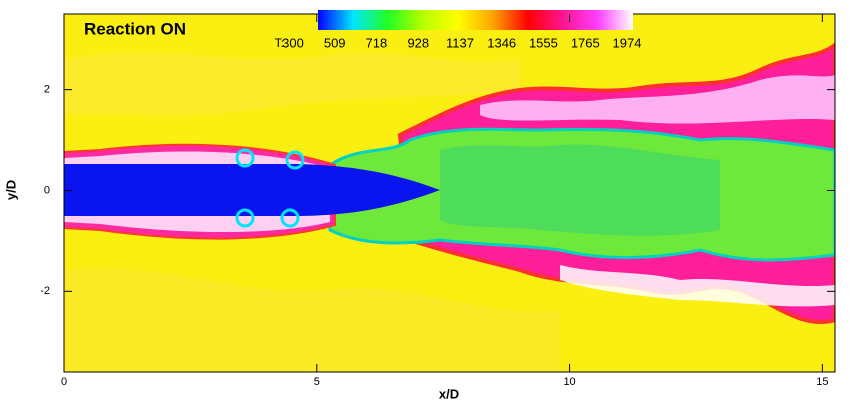 The width and height of the screenshot is (856, 406). What do you see at coordinates (449, 393) in the screenshot?
I see `x-axis-label: x/D` at bounding box center [449, 393].